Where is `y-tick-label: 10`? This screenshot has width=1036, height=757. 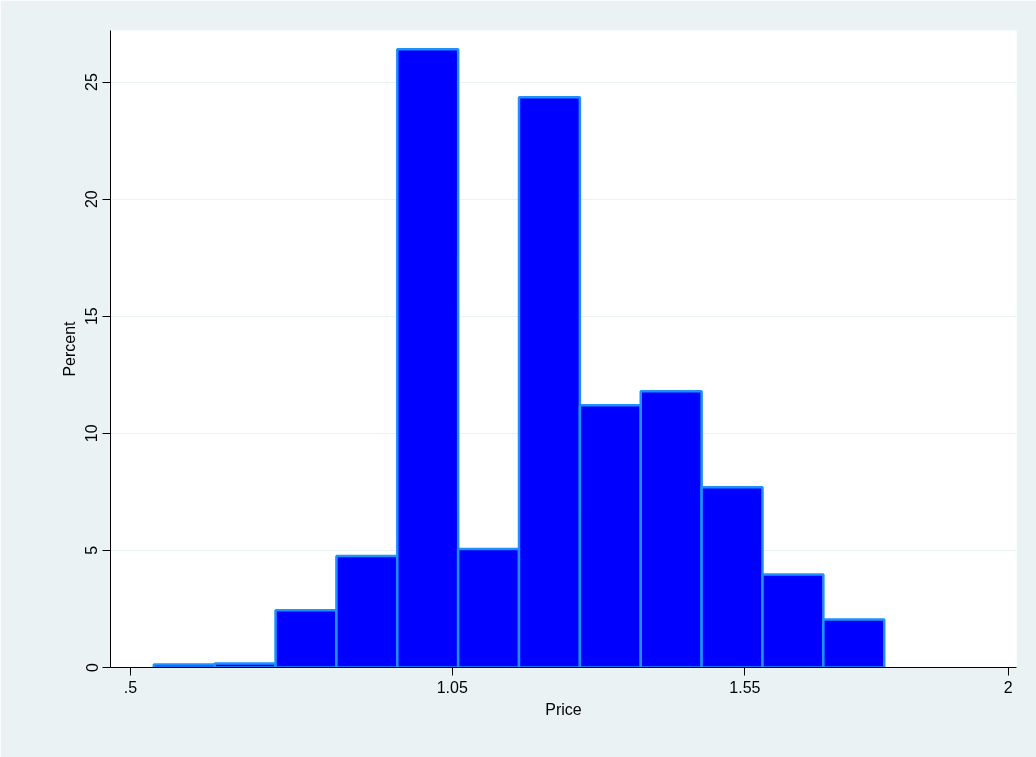 y-tick-label: 10 is located at coordinates (92, 433).